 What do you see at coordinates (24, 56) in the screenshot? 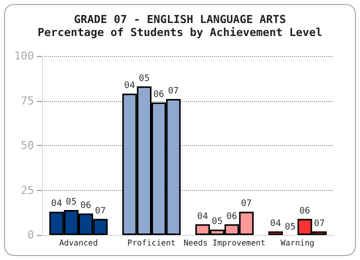
I see `y-tick-label: 100` at bounding box center [24, 56].